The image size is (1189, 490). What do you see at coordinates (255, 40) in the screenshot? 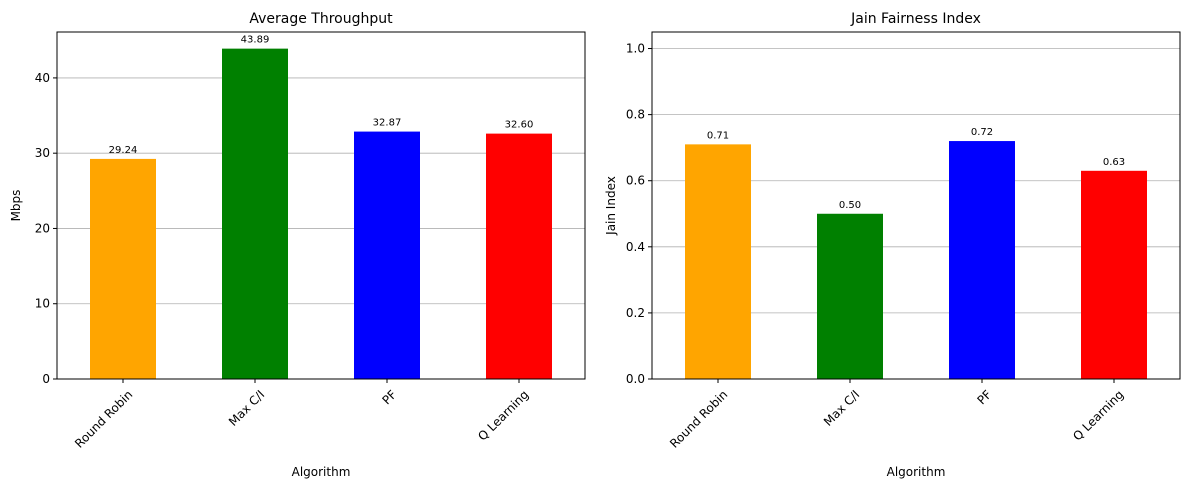
I see `throughput-value-label: 43.89` at bounding box center [255, 40].